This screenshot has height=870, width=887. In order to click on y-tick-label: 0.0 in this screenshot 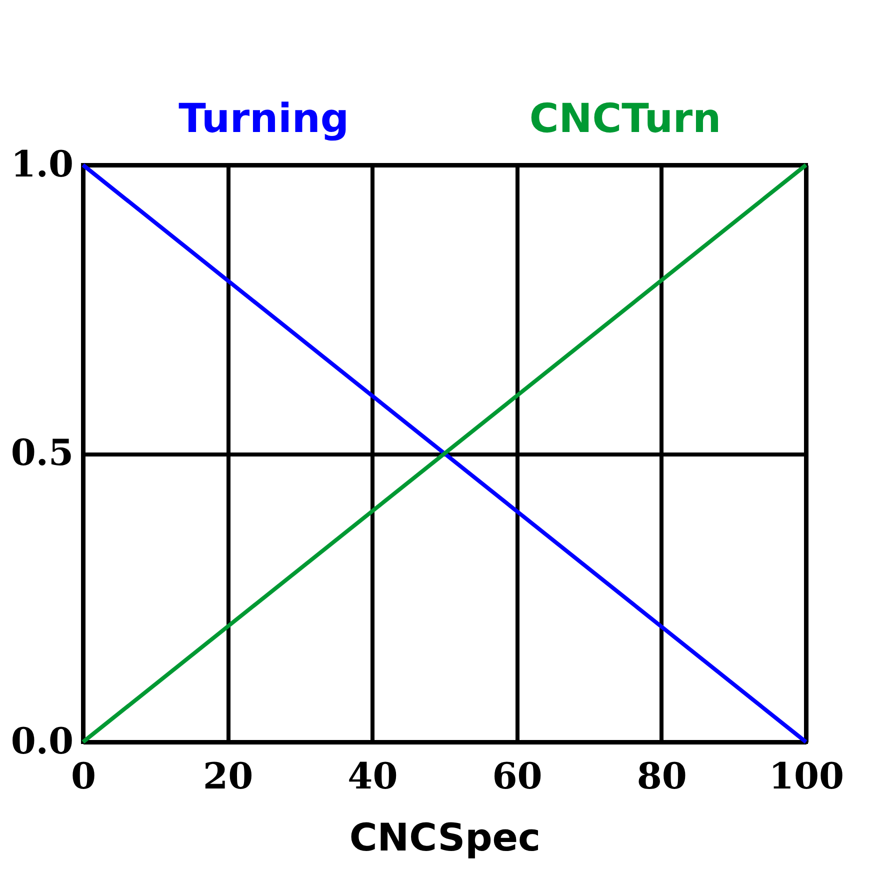, I will do `click(42, 741)`.